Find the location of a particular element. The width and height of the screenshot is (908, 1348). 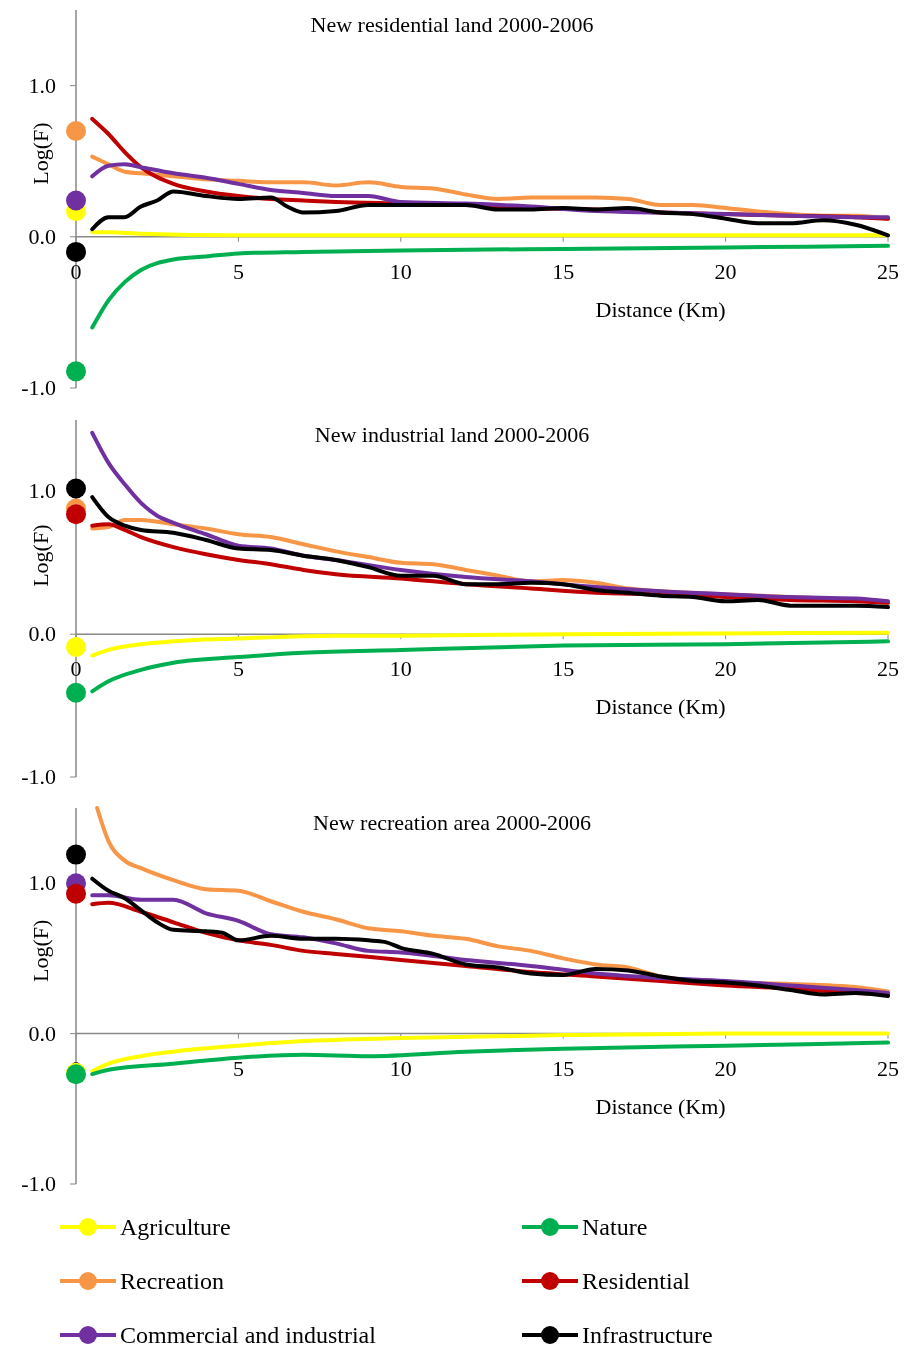

legend-label: Commercial and industrial is located at coordinates (248, 1335).